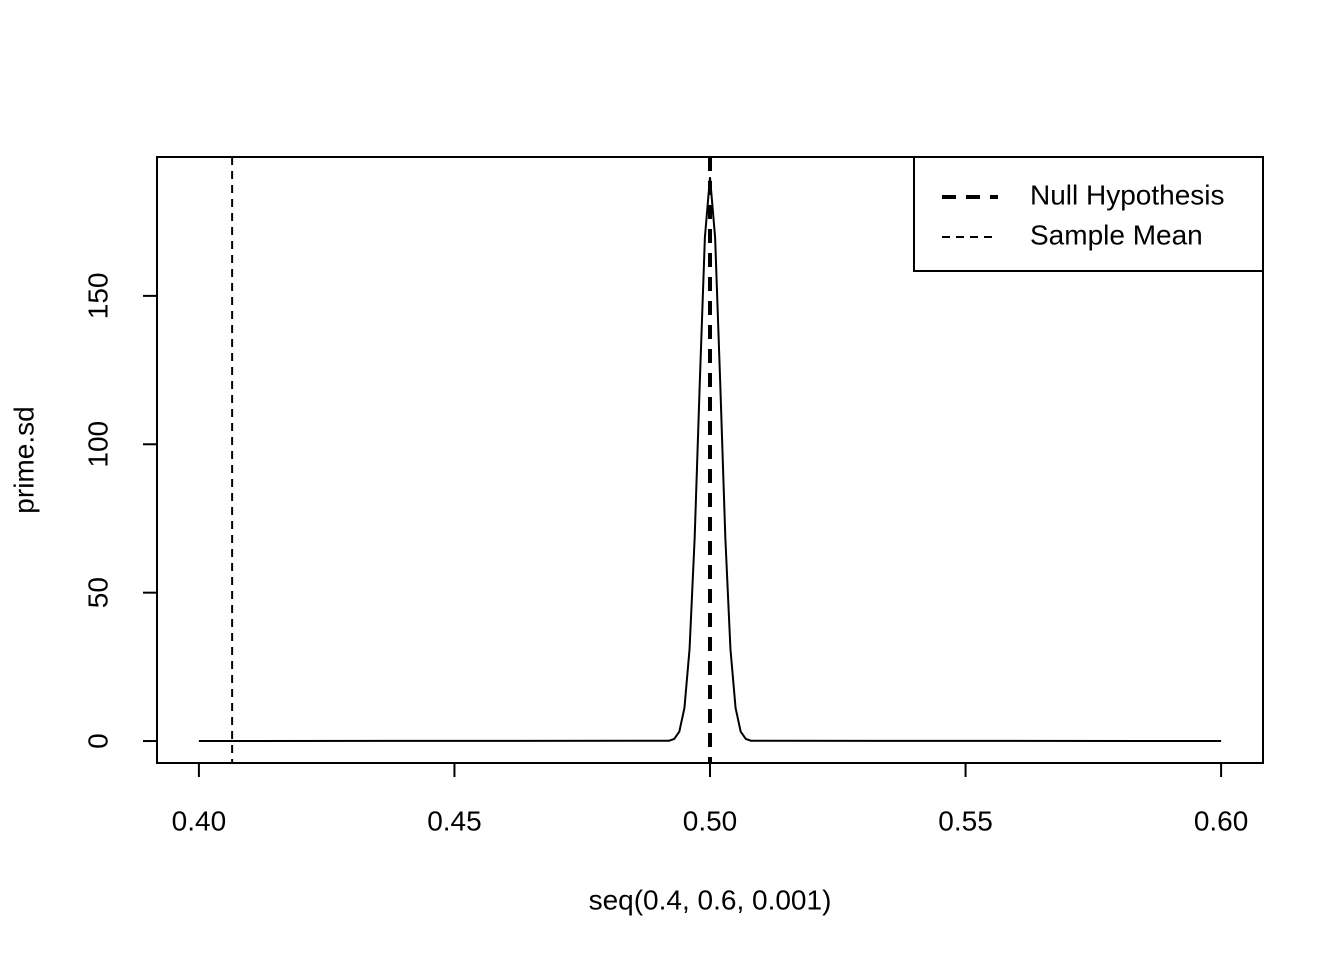 The image size is (1344, 960). Describe the element at coordinates (965, 820) in the screenshot. I see `x-tick-label: 0.55` at that location.